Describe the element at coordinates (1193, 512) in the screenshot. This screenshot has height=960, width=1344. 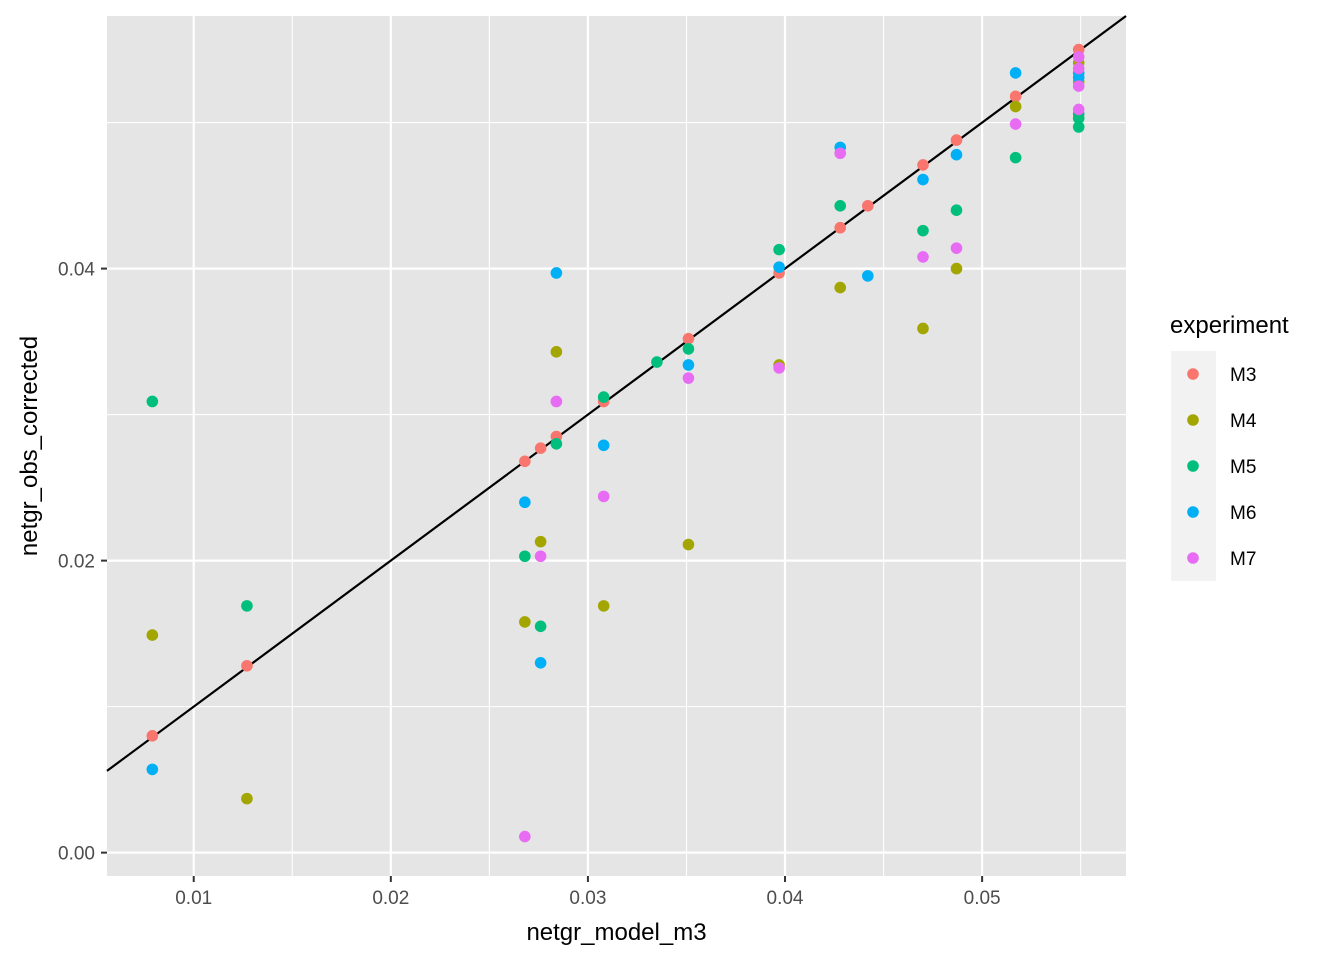
I see `legend-key-m6` at that location.